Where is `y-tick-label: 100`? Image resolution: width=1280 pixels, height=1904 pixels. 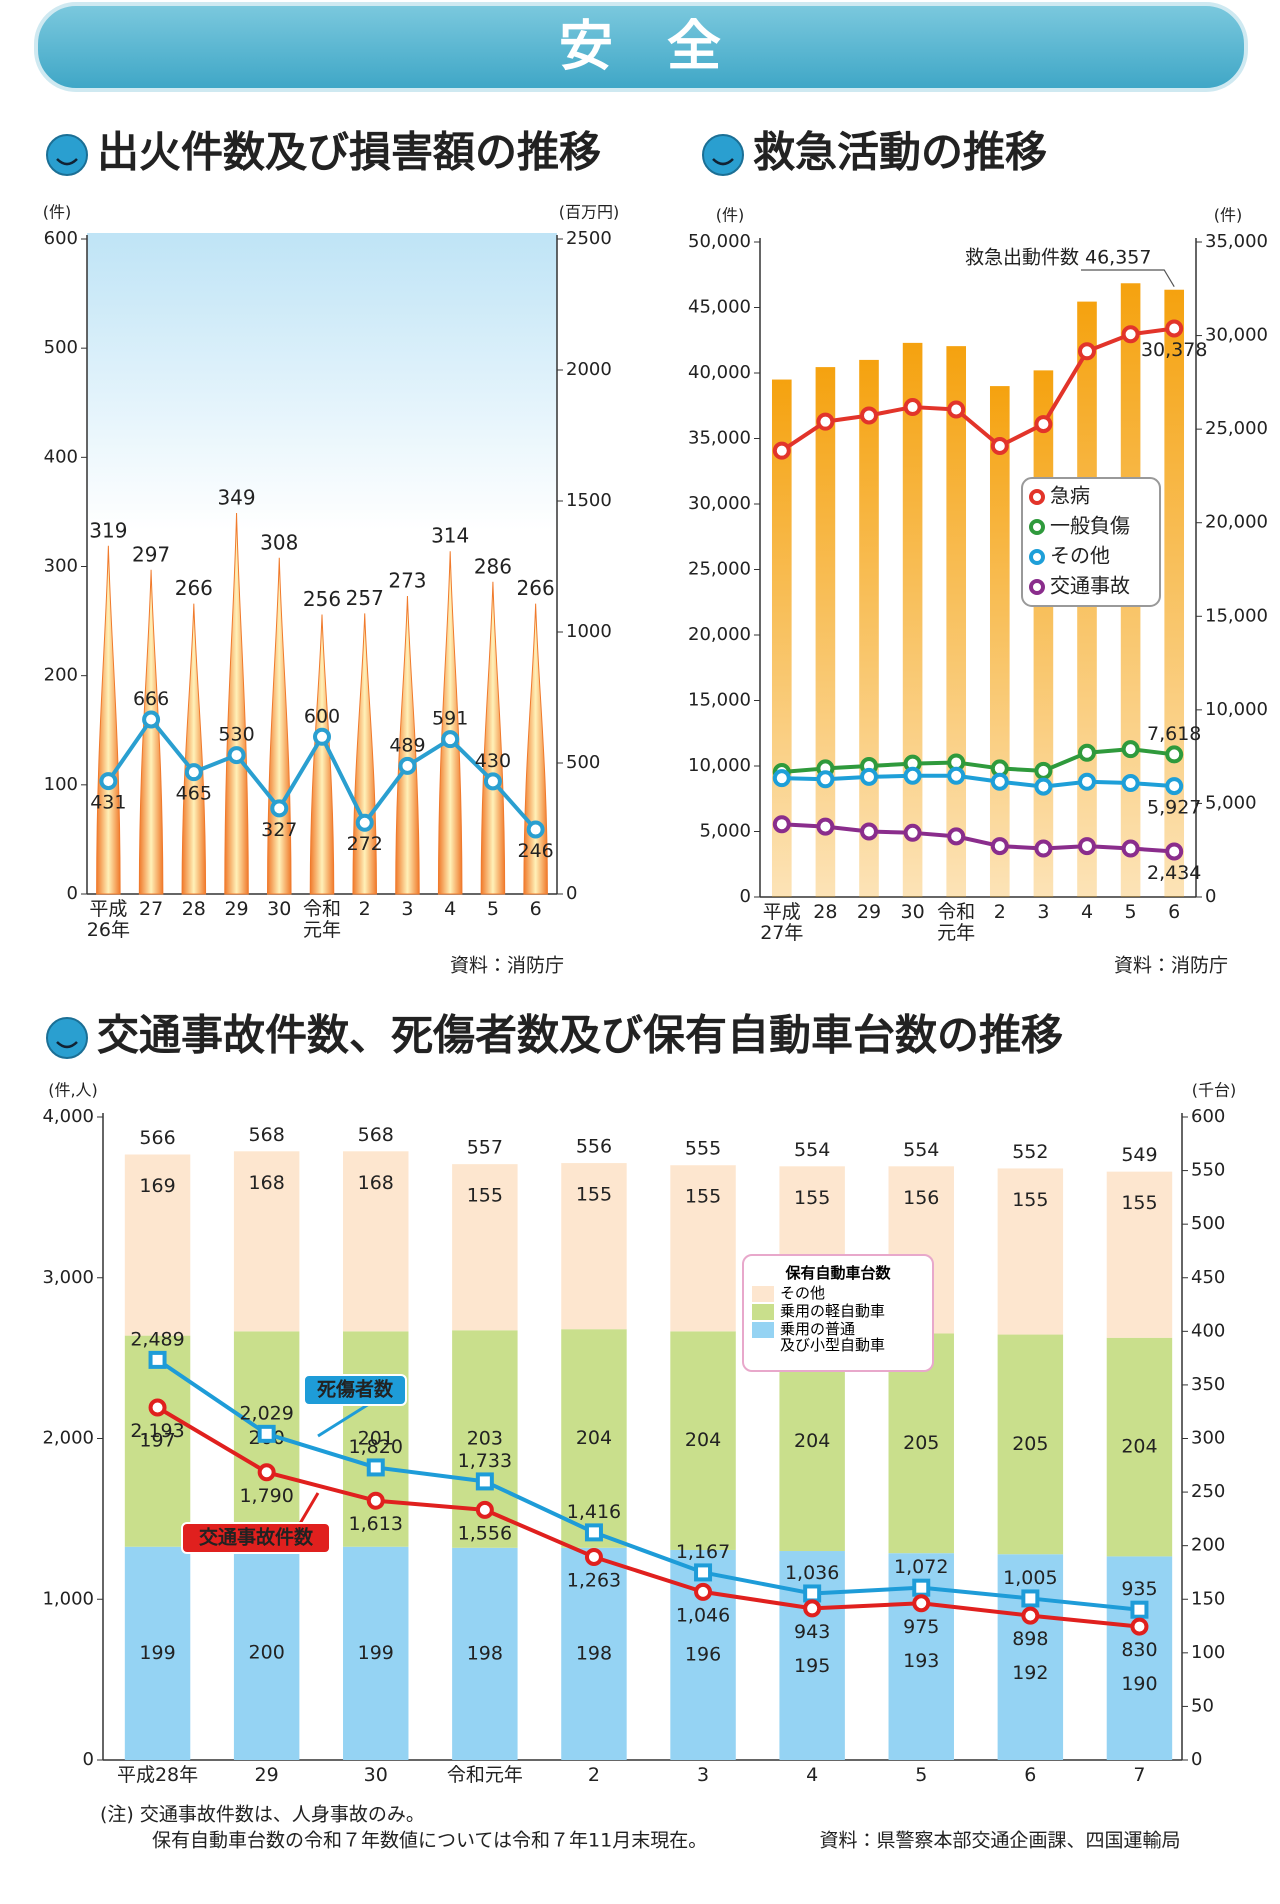
y-tick-label: 100 is located at coordinates (61, 784).